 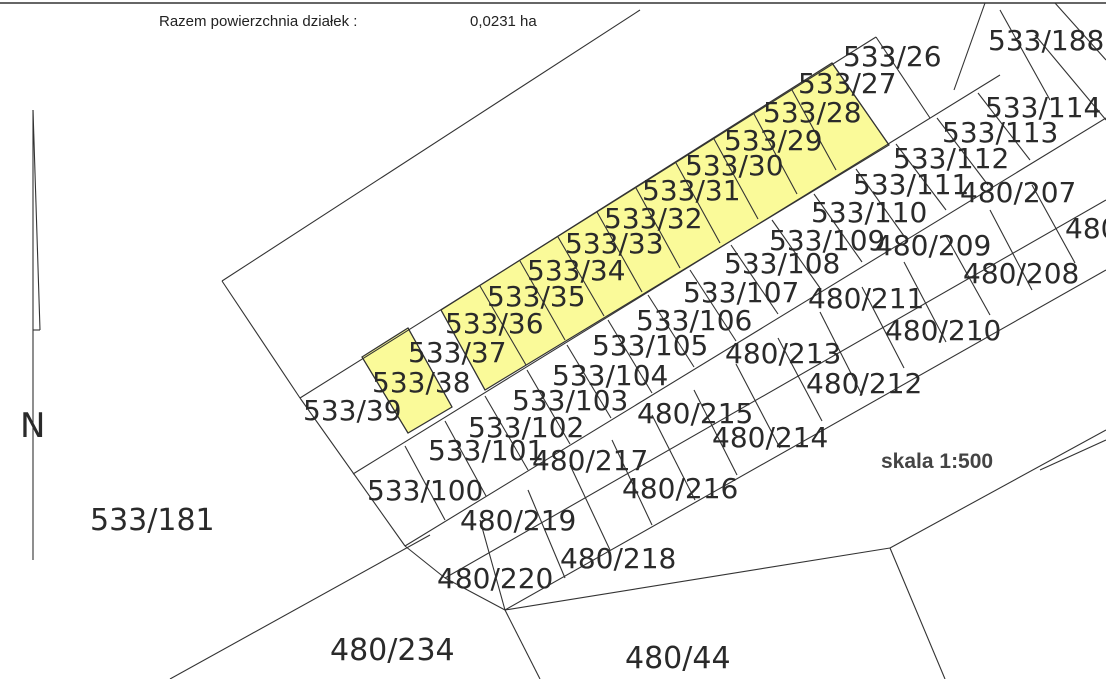 I want to click on parcel-label-480-220: 480/220, so click(x=495, y=578).